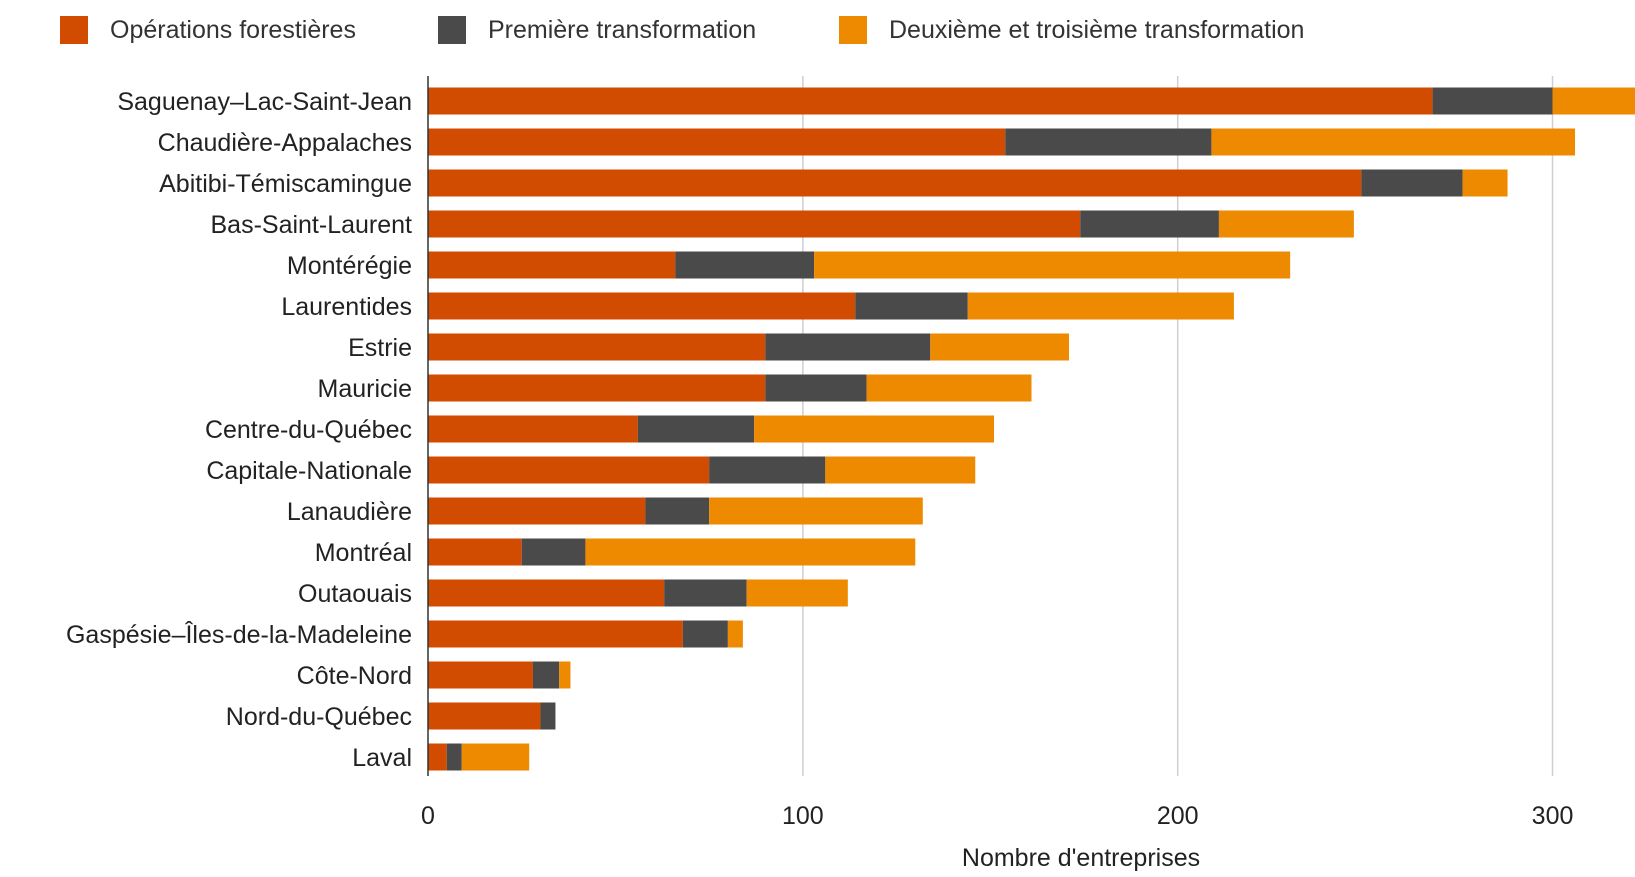 This screenshot has height=877, width=1635. I want to click on bar-group-centre-du-quebec, so click(711, 429).